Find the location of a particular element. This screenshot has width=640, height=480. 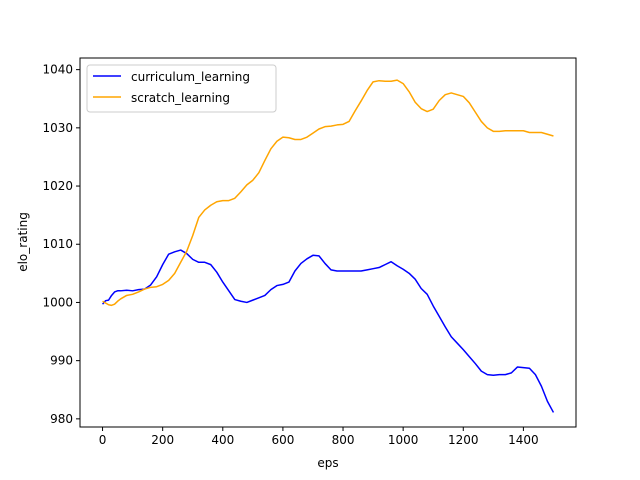

x-axis-ticks: 0 200 400 600 800 1000 1200 1400 is located at coordinates (319, 437).